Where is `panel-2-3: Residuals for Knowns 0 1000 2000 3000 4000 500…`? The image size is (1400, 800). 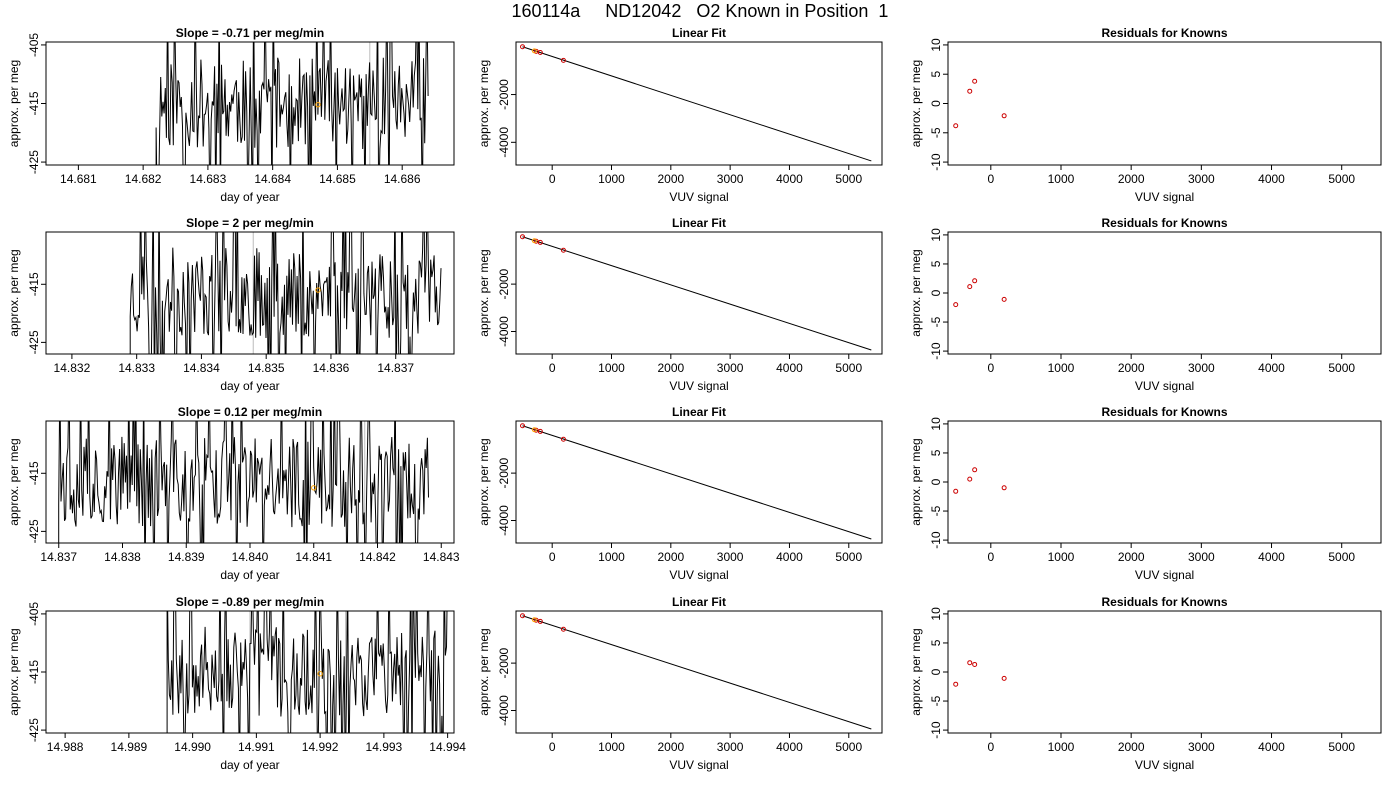 panel-2-3: Residuals for Knowns 0 1000 2000 3000 4000 500… is located at coordinates (1145, 304).